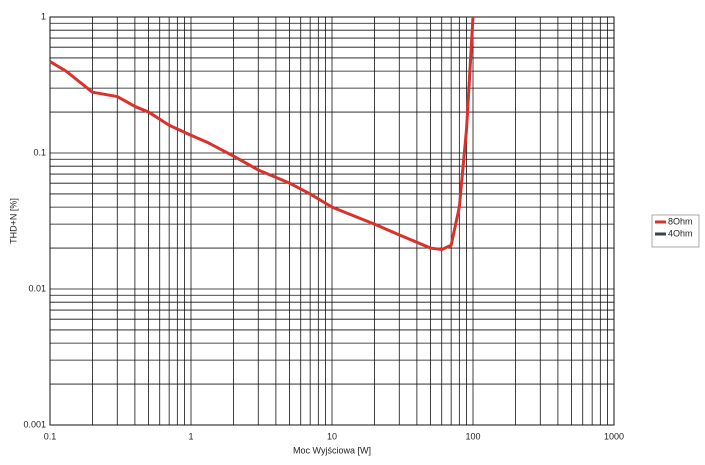 The width and height of the screenshot is (705, 465). What do you see at coordinates (680, 233) in the screenshot?
I see `legend-label: 4Ohm` at bounding box center [680, 233].